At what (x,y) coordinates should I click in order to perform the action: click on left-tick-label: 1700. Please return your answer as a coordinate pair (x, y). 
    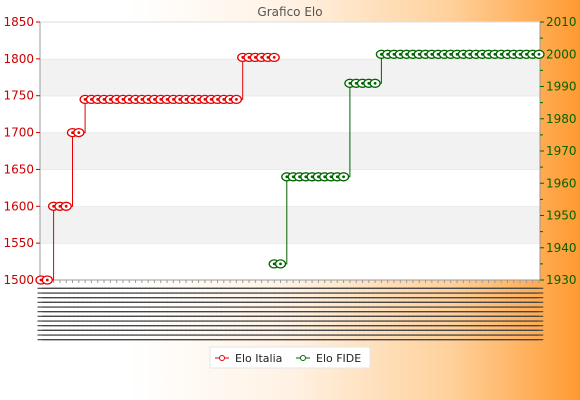
    Looking at the image, I should click on (18, 133).